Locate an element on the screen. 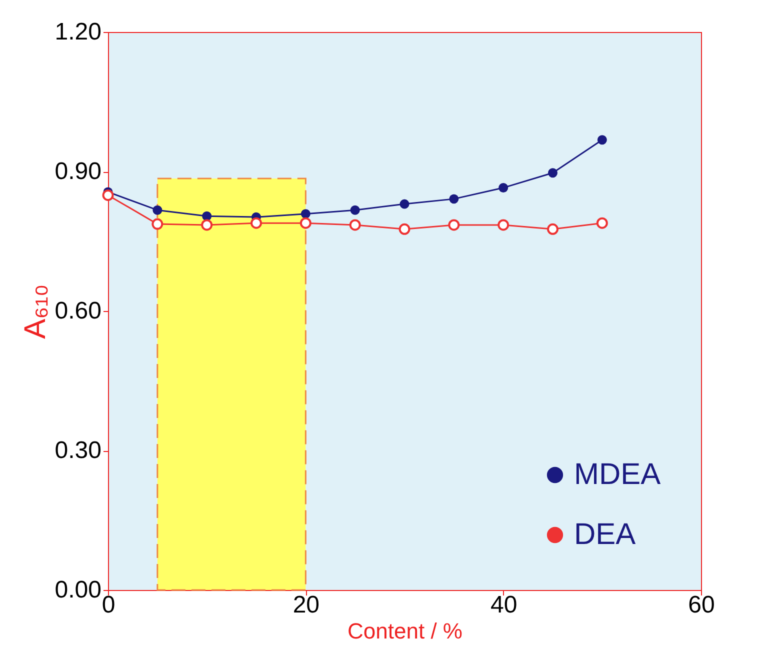 The height and width of the screenshot is (671, 769). x-tick-label: 20 is located at coordinates (306, 605).